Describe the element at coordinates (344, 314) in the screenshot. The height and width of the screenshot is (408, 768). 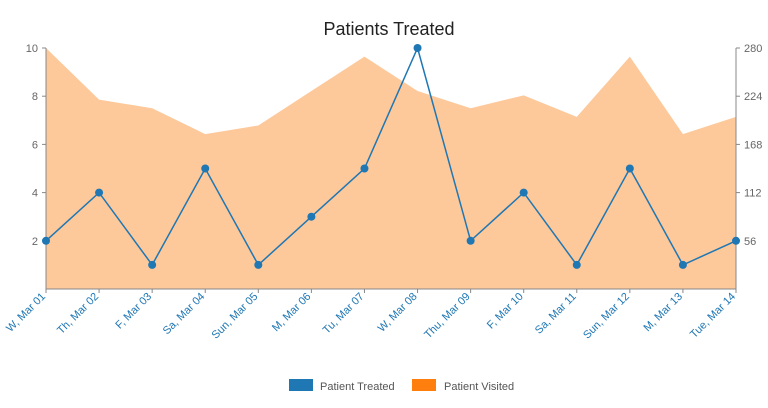
I see `x-tick-label: Tu, Mar 07` at that location.